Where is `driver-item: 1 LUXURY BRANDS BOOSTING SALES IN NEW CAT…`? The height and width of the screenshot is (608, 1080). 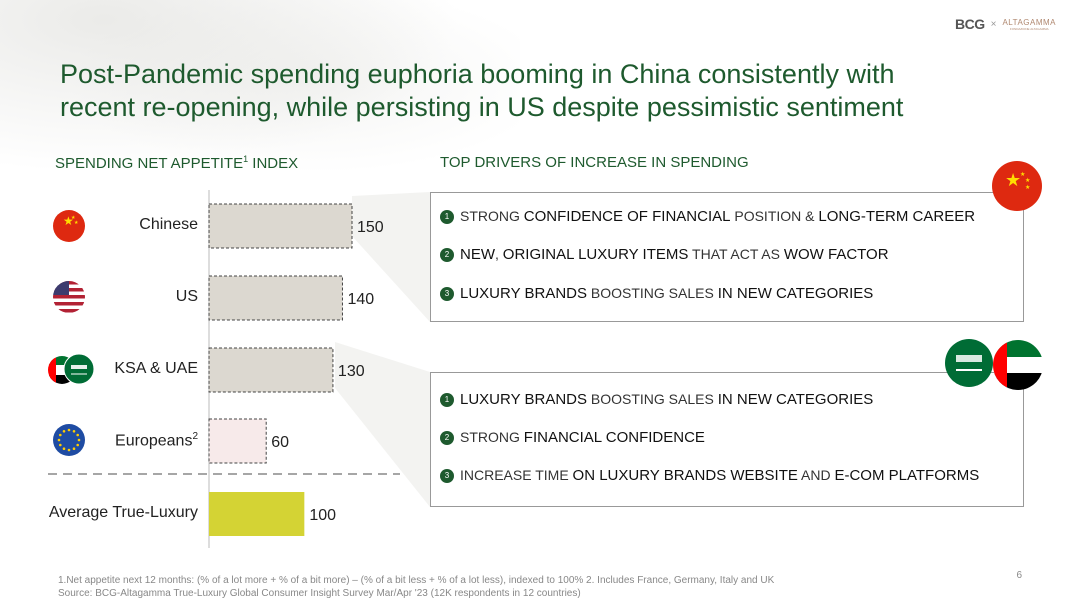 driver-item: 1 LUXURY BRANDS BOOSTING SALES IN NEW CAT… is located at coordinates (656, 399).